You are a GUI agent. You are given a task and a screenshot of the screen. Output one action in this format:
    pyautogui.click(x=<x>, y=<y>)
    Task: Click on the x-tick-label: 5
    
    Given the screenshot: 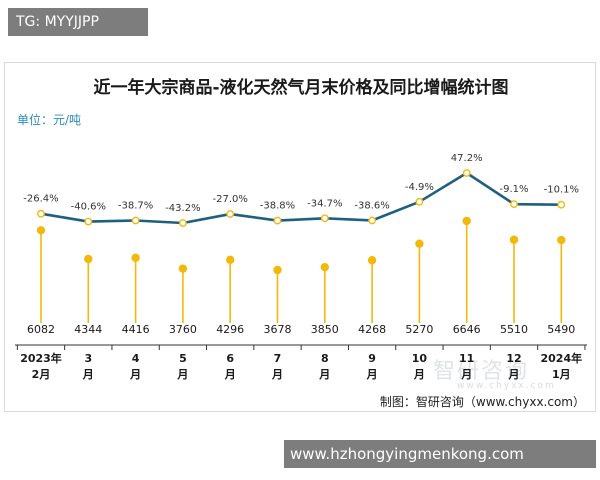 What is the action you would take?
    pyautogui.click(x=183, y=358)
    